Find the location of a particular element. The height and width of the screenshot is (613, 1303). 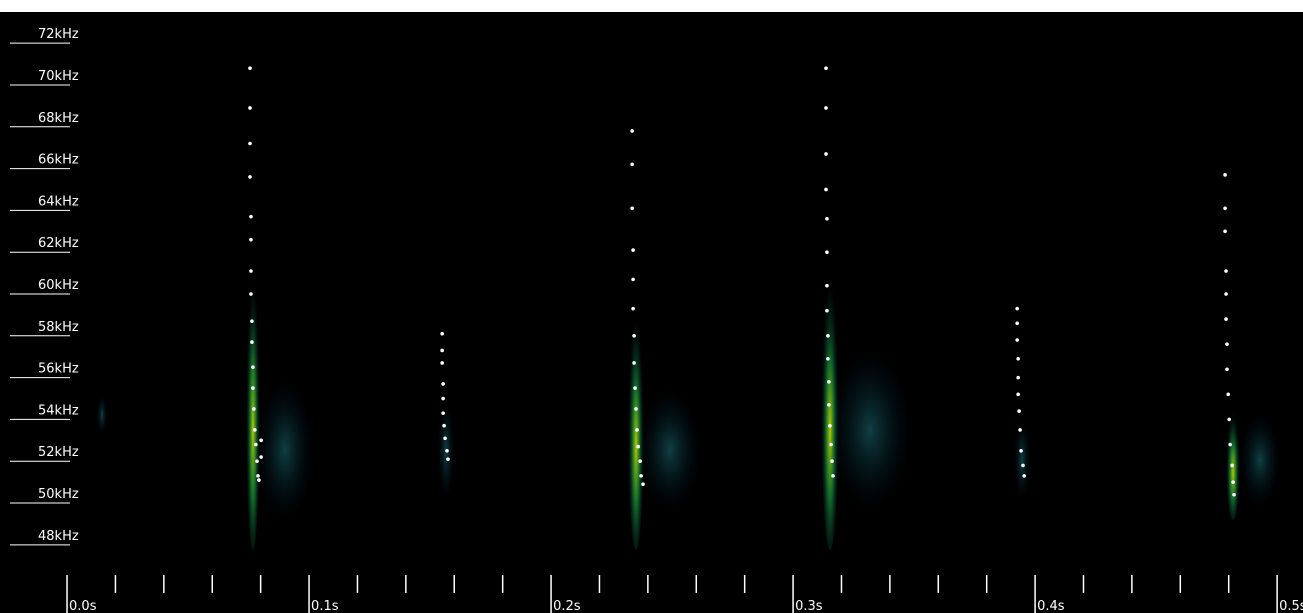

top-border is located at coordinates (651, 6).